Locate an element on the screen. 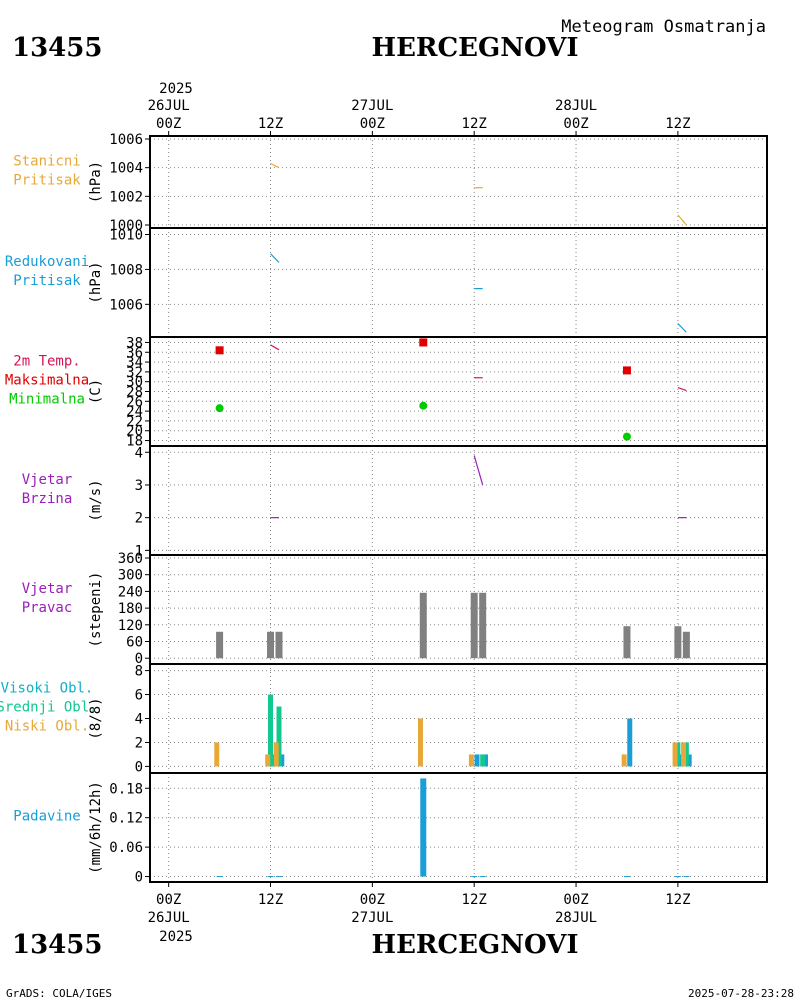 The width and height of the screenshot is (800, 1000). y-tick-label: 22 is located at coordinates (134, 422).